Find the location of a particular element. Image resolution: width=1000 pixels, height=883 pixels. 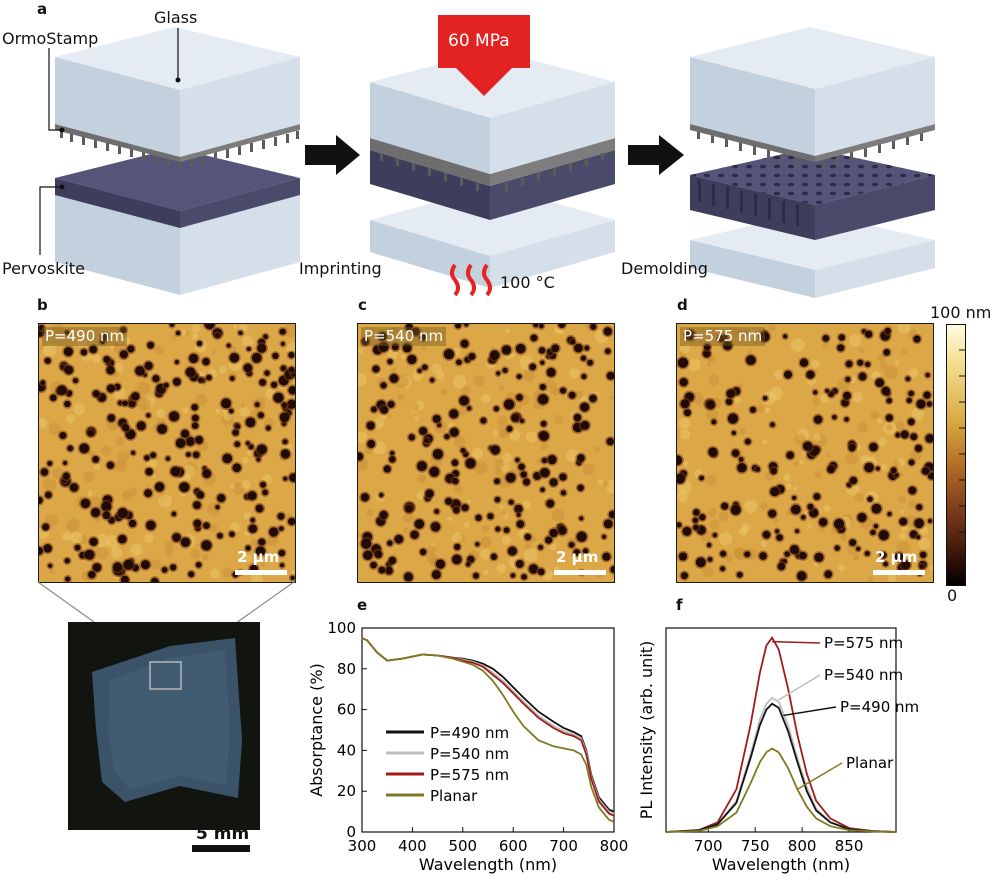

annotation-label: P=540 nm is located at coordinates (863, 675).